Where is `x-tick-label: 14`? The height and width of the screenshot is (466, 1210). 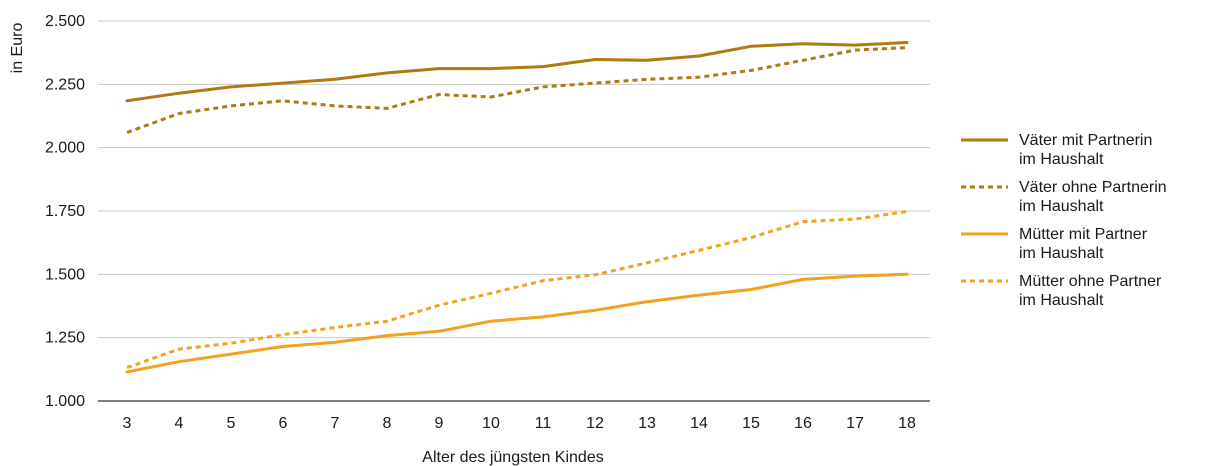
x-tick-label: 14 is located at coordinates (699, 423).